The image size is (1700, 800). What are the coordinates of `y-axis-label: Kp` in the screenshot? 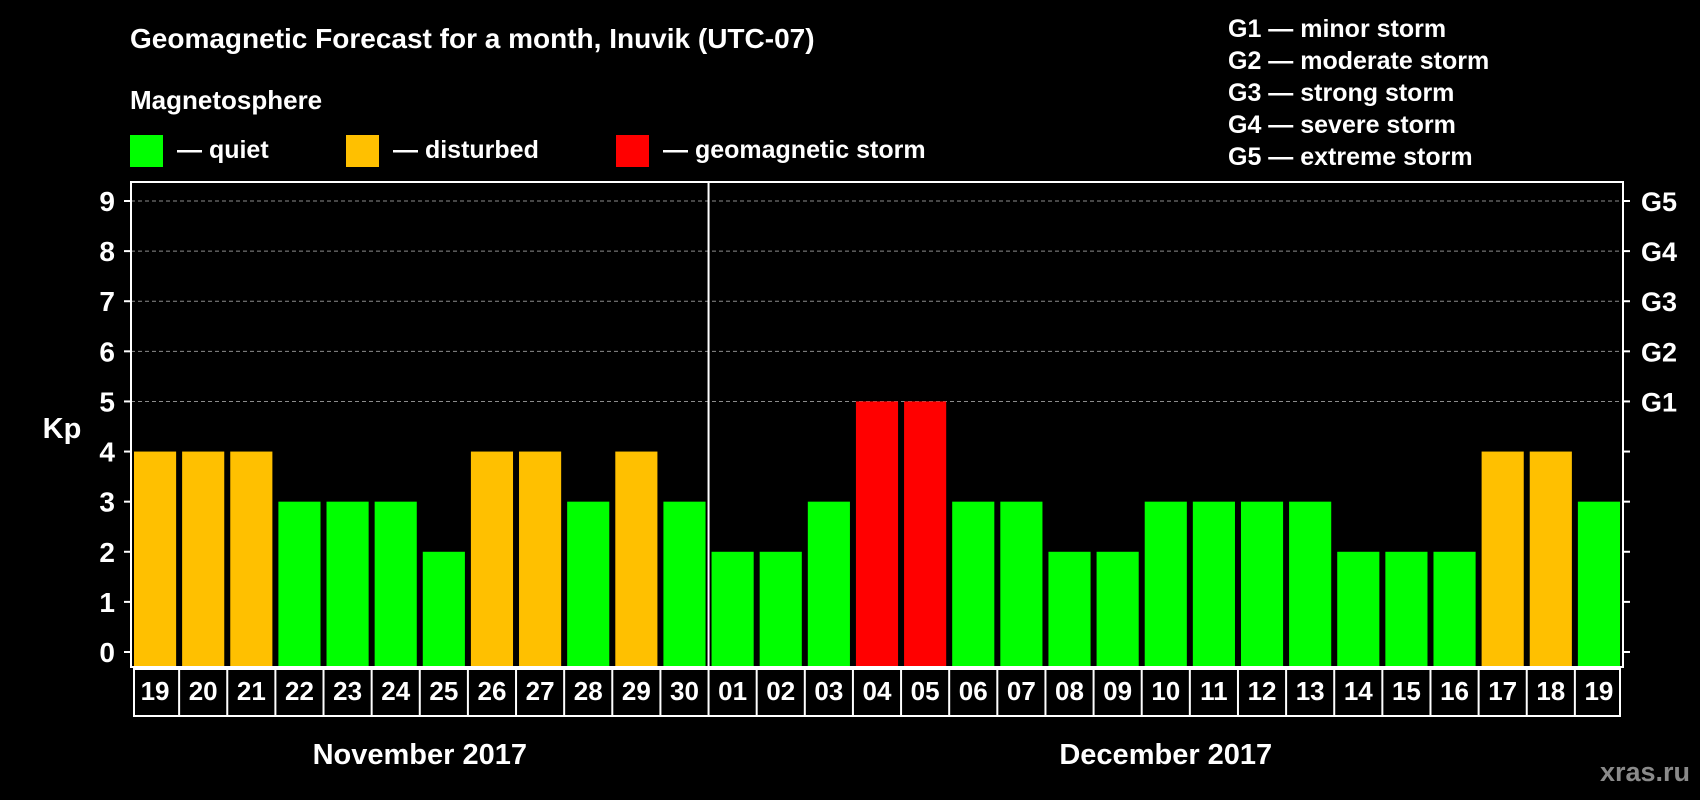 It's located at (62, 429).